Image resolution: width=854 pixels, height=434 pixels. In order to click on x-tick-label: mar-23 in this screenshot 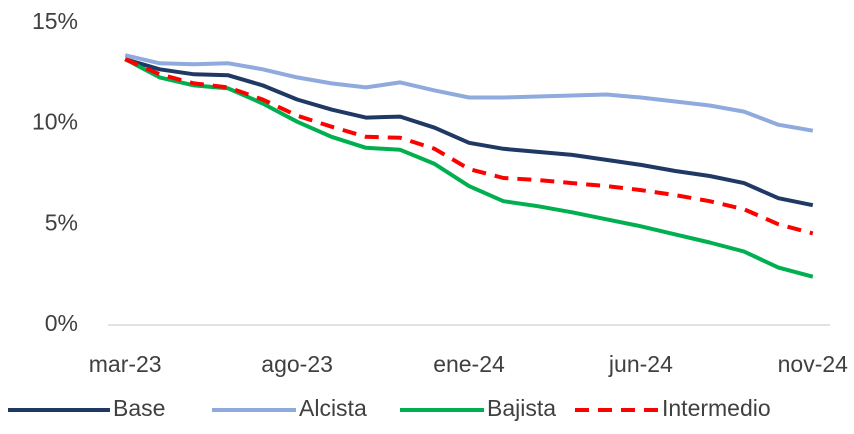, I will do `click(125, 364)`.